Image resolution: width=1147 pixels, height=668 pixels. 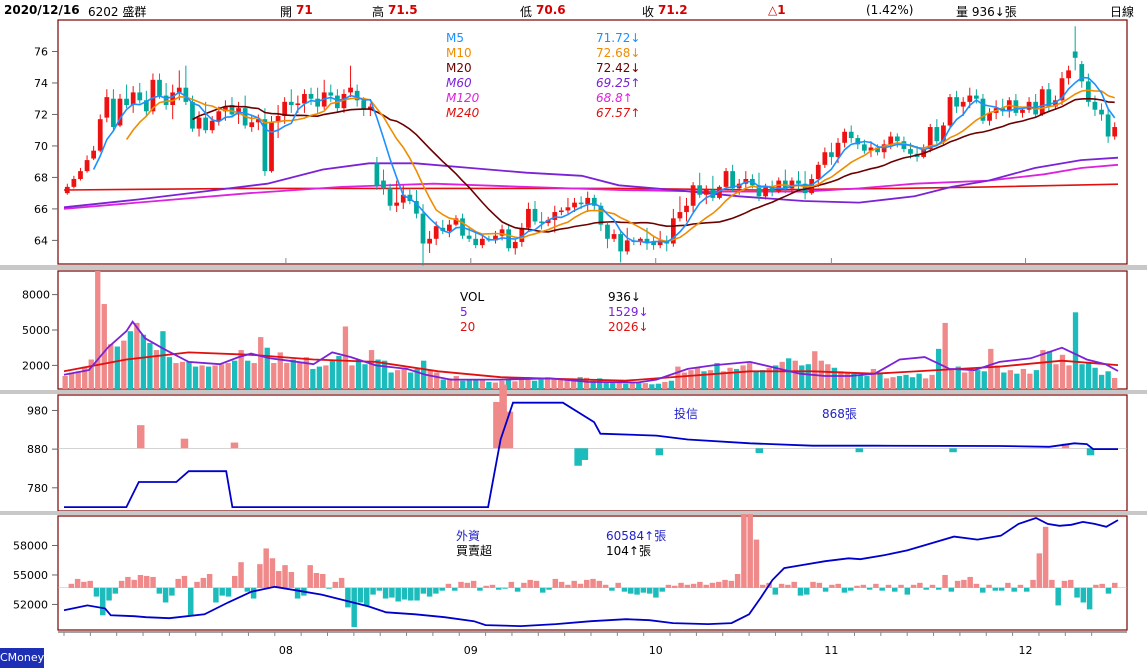 What do you see at coordinates (659, 452) in the screenshot?
I see `trust-bar` at bounding box center [659, 452].